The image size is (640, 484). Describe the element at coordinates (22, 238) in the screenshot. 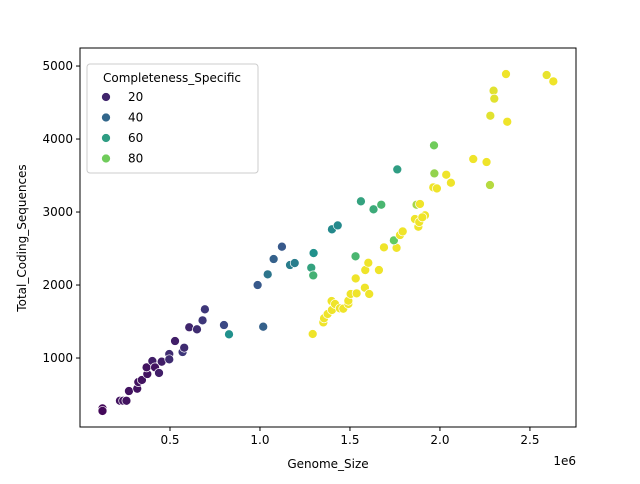

I see `y-axis-label: Total_Coding_Sequences` at that location.